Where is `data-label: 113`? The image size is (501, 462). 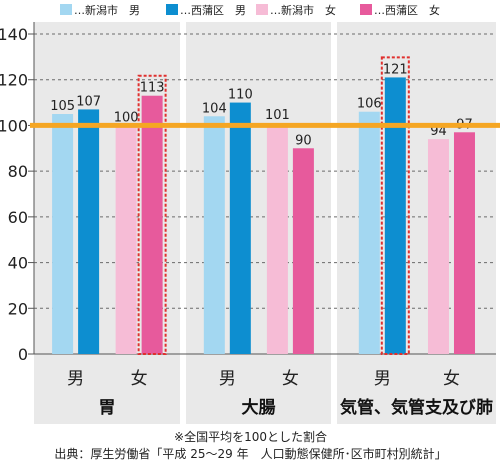
data-label: 113 is located at coordinates (152, 88).